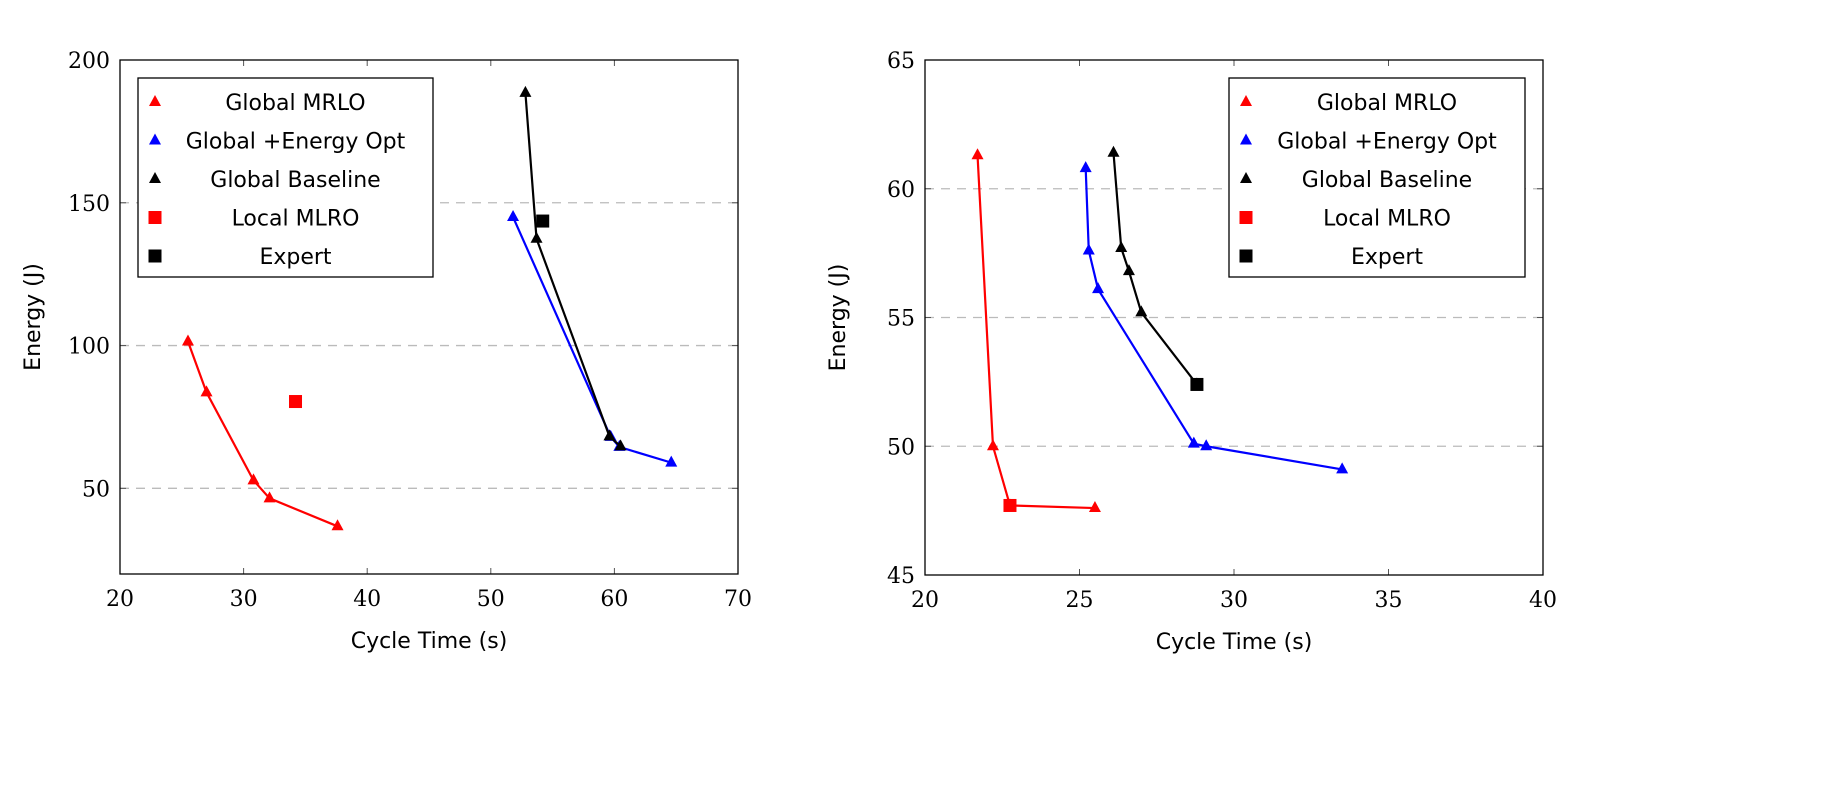  I want to click on y-tick-label: 45, so click(901, 576).